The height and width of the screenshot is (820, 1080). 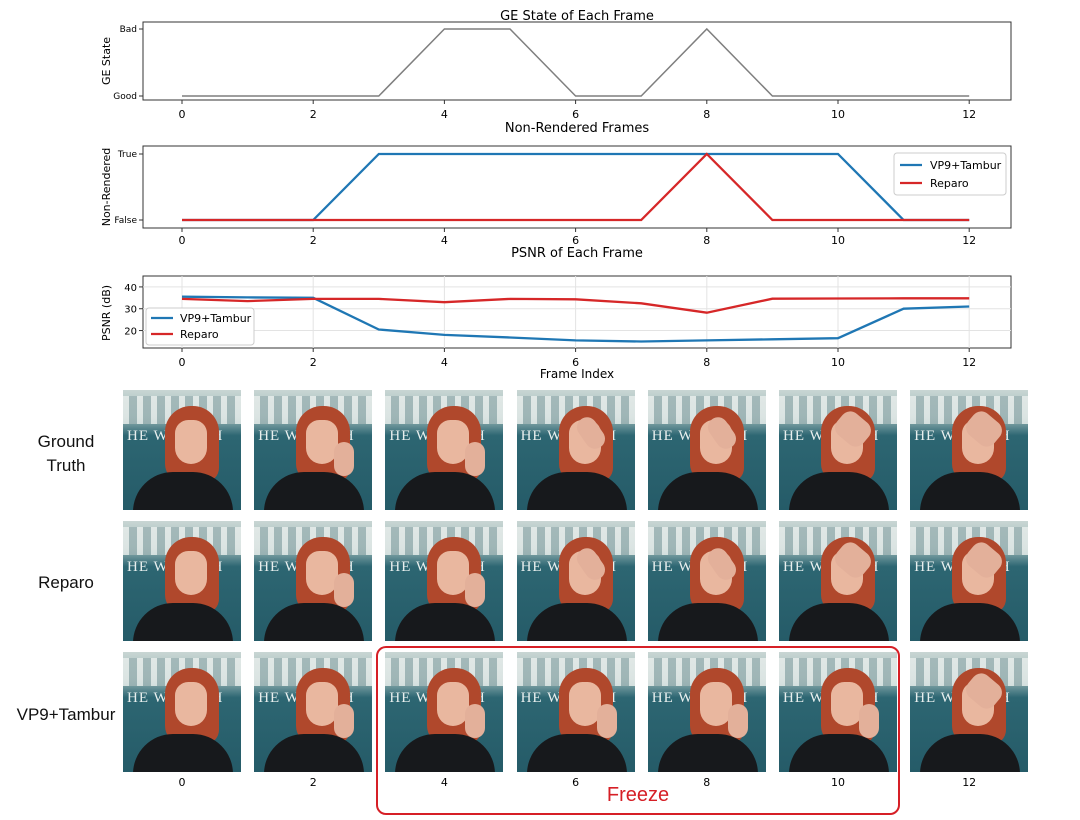 I want to click on freeze-highlight-box, so click(x=638, y=730).